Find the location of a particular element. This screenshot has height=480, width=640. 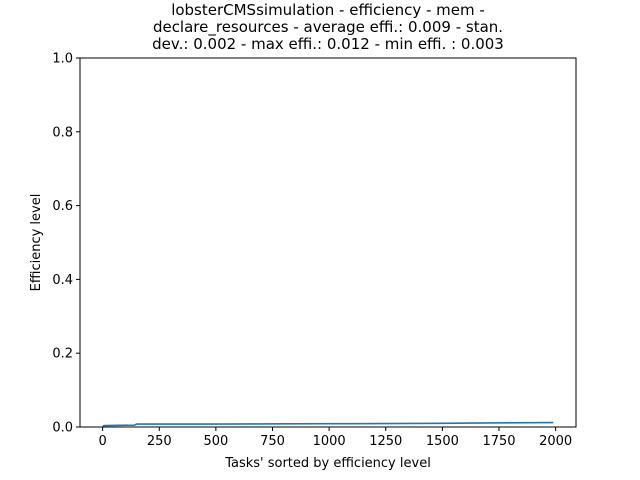

y-axis-label: Efficiency level is located at coordinates (36, 243).